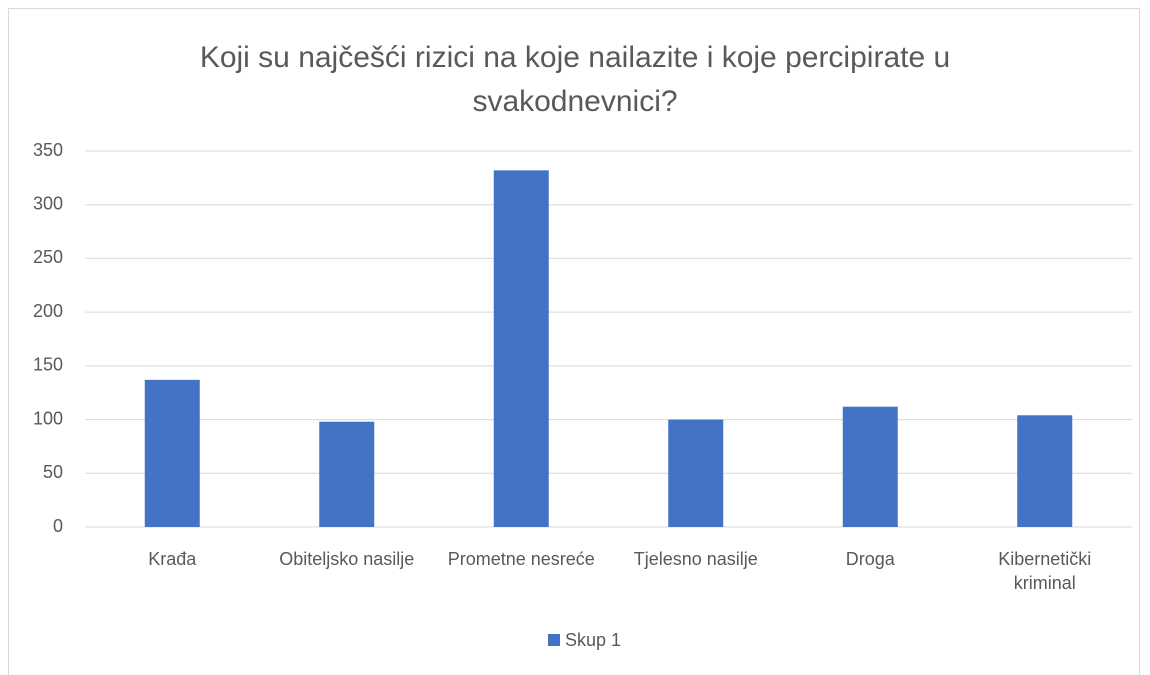 Image resolution: width=1150 pixels, height=675 pixels. I want to click on legend-swatch, so click(554, 640).